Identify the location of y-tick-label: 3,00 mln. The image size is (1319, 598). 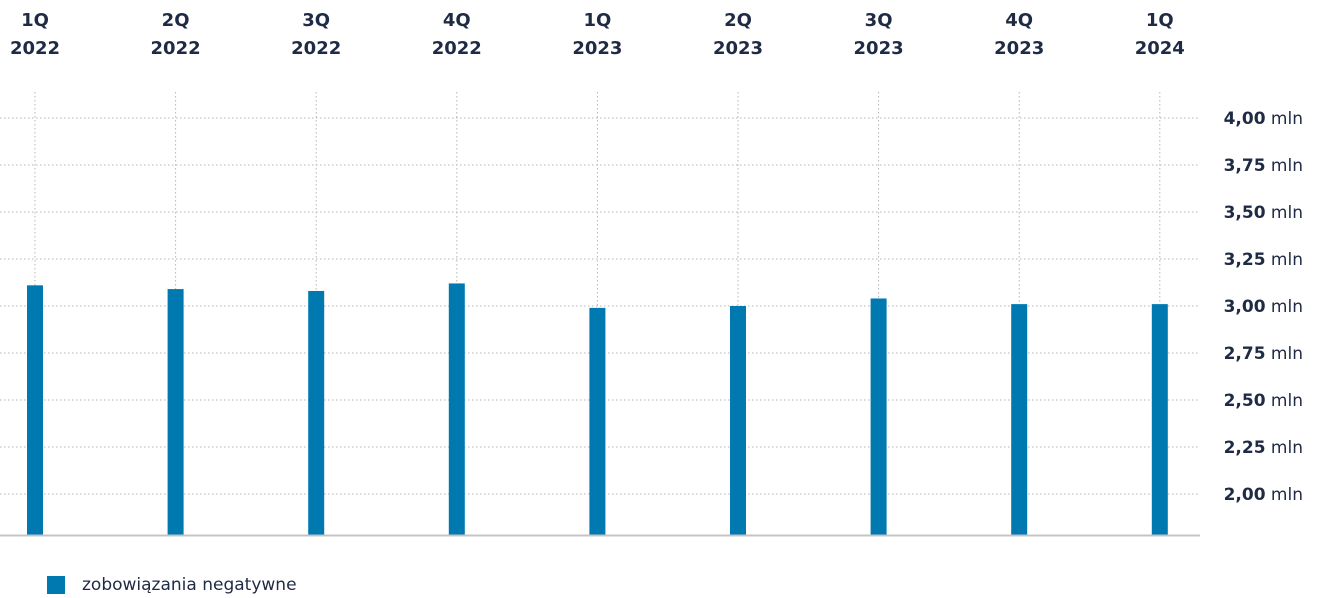
(1263, 307).